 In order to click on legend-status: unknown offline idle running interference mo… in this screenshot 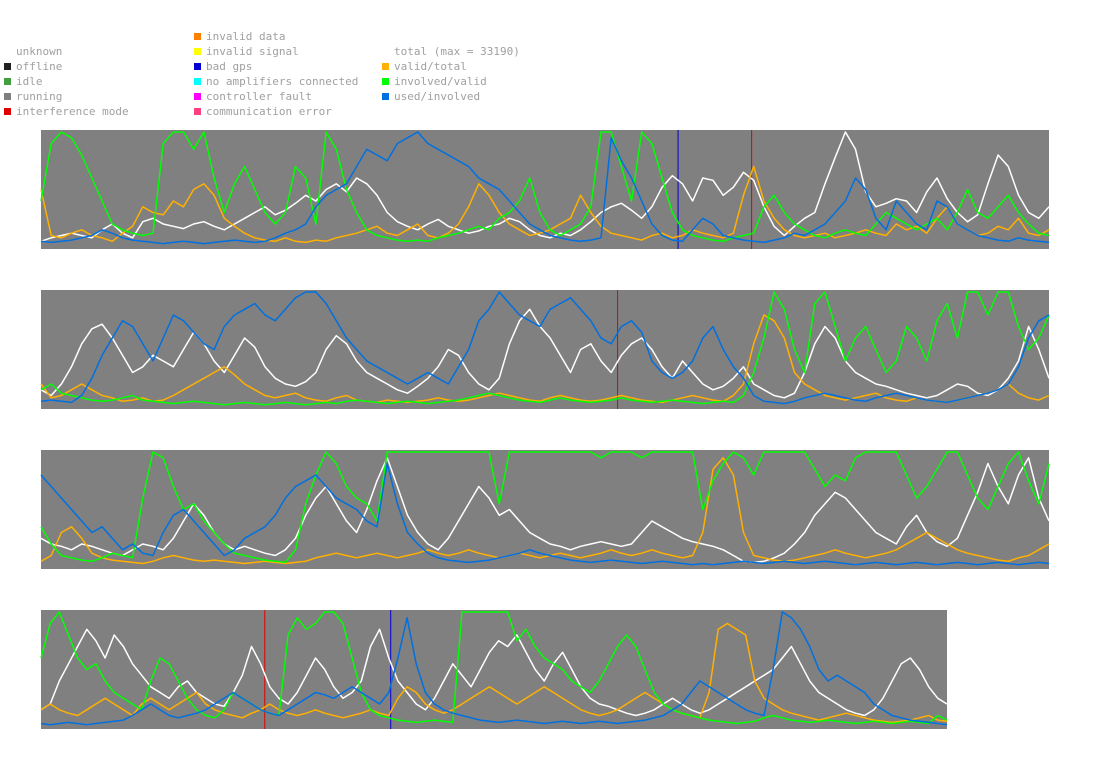, I will do `click(66, 81)`.